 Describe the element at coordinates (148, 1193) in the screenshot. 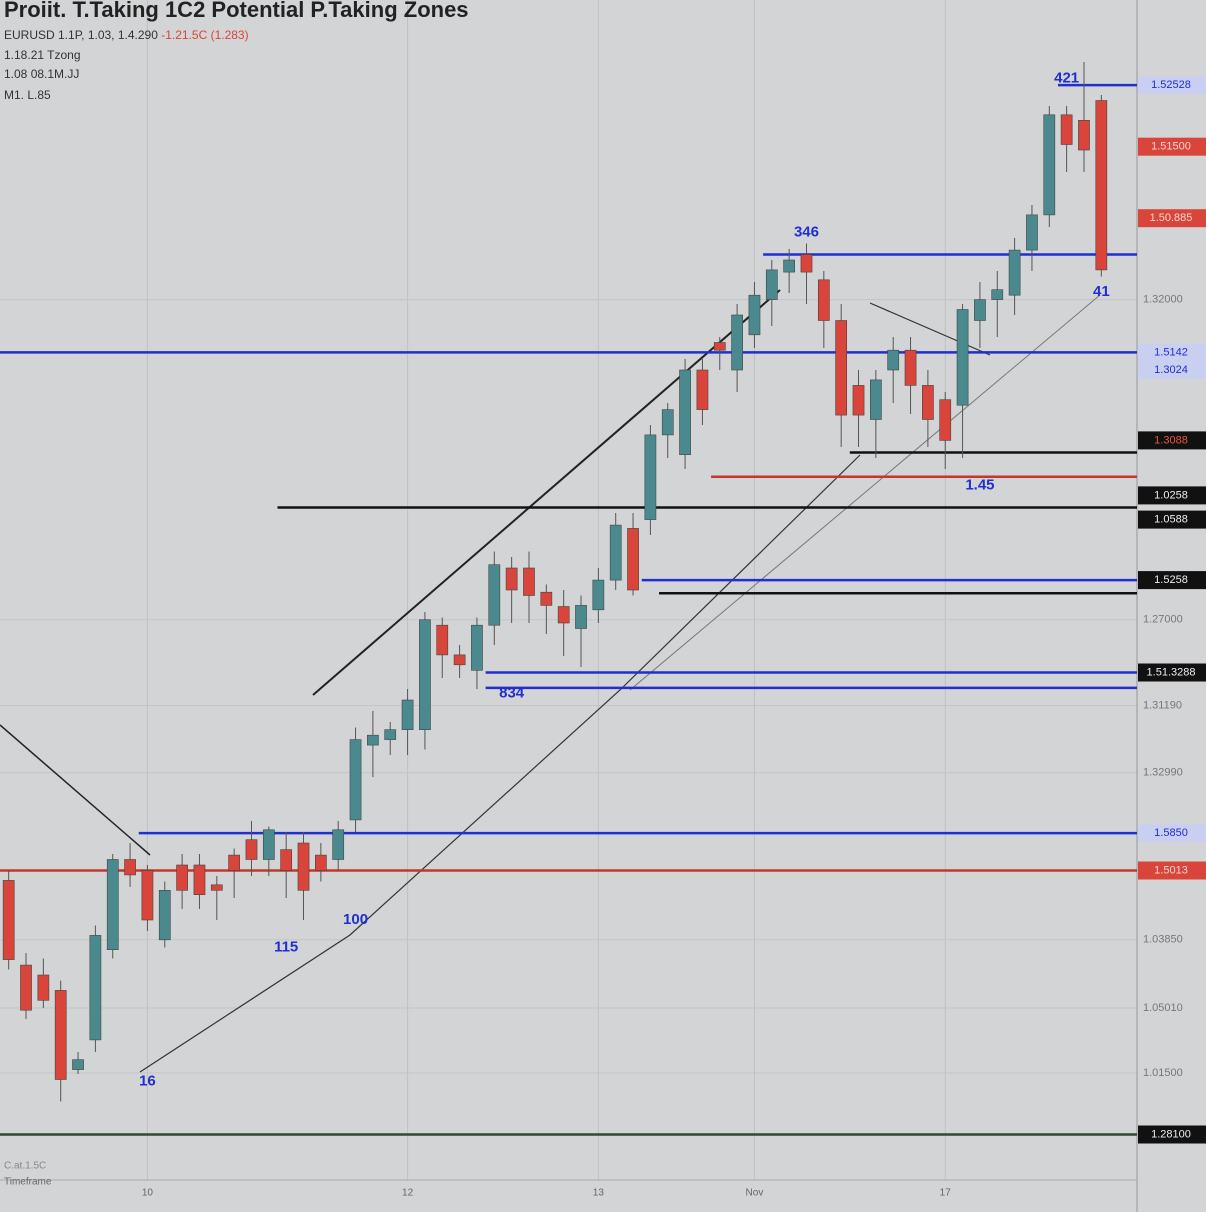

I see `x-tick-label: 10` at that location.